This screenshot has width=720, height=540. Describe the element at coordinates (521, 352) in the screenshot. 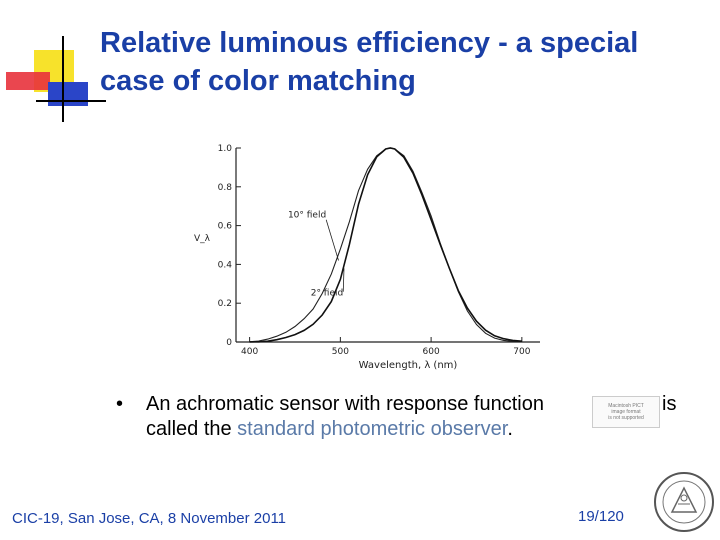

I see `x-tick-label: 700` at that location.